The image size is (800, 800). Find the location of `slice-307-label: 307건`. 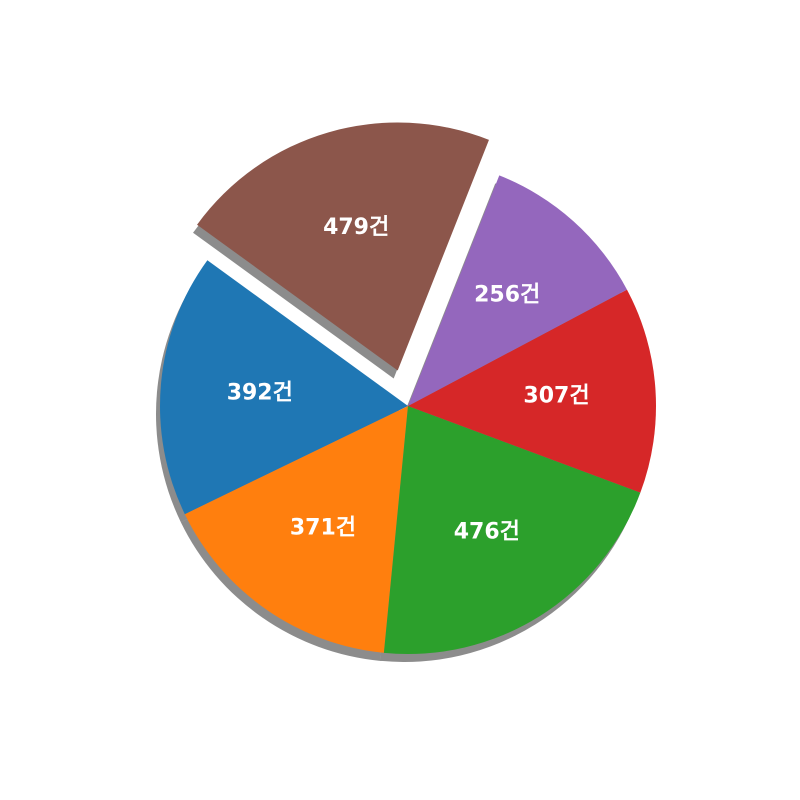

slice-307-label: 307건 is located at coordinates (556, 396).